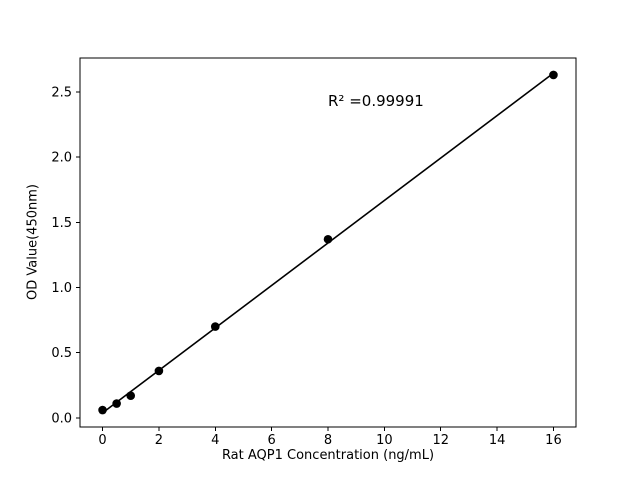 This screenshot has height=480, width=640. What do you see at coordinates (102, 440) in the screenshot?
I see `x-tick-label: 0` at bounding box center [102, 440].